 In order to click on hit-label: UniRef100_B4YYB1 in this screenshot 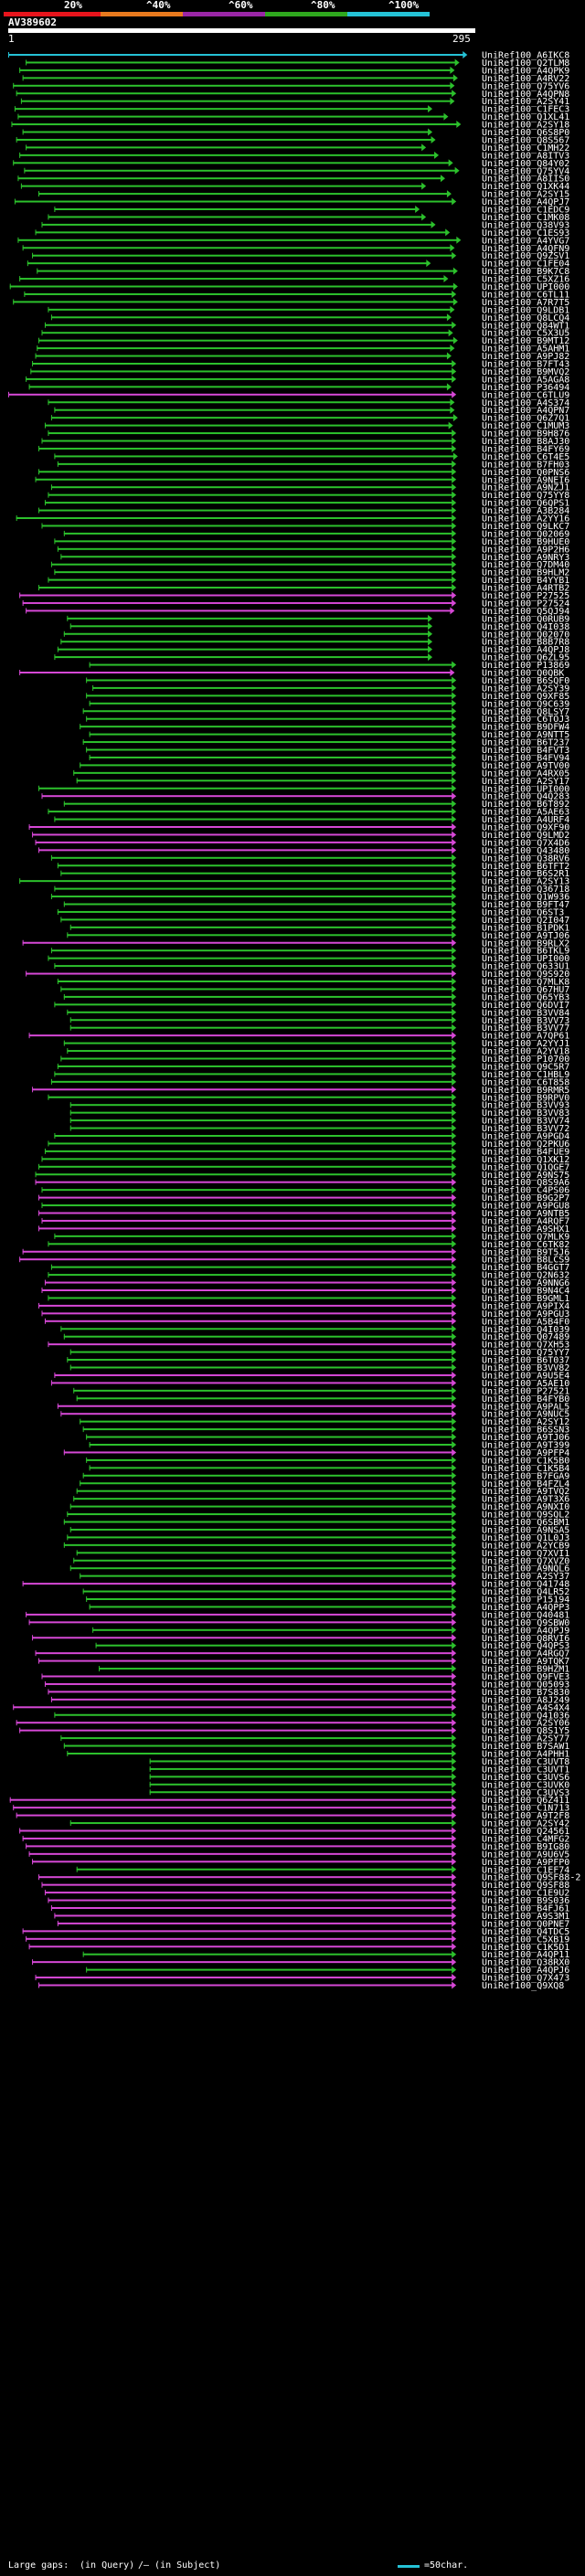, I will do `click(525, 581)`.